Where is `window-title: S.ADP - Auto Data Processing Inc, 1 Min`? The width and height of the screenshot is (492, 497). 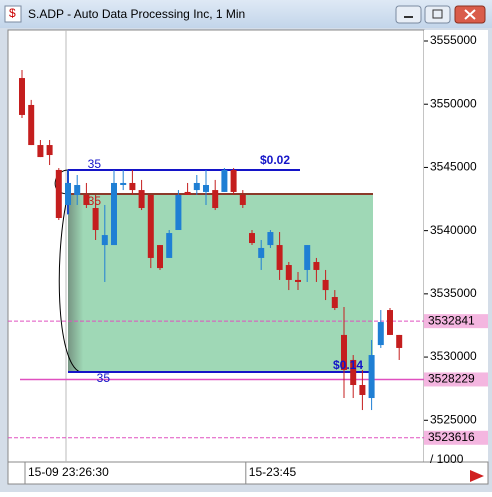 window-title: S.ADP - Auto Data Processing Inc, 1 Min is located at coordinates (136, 14).